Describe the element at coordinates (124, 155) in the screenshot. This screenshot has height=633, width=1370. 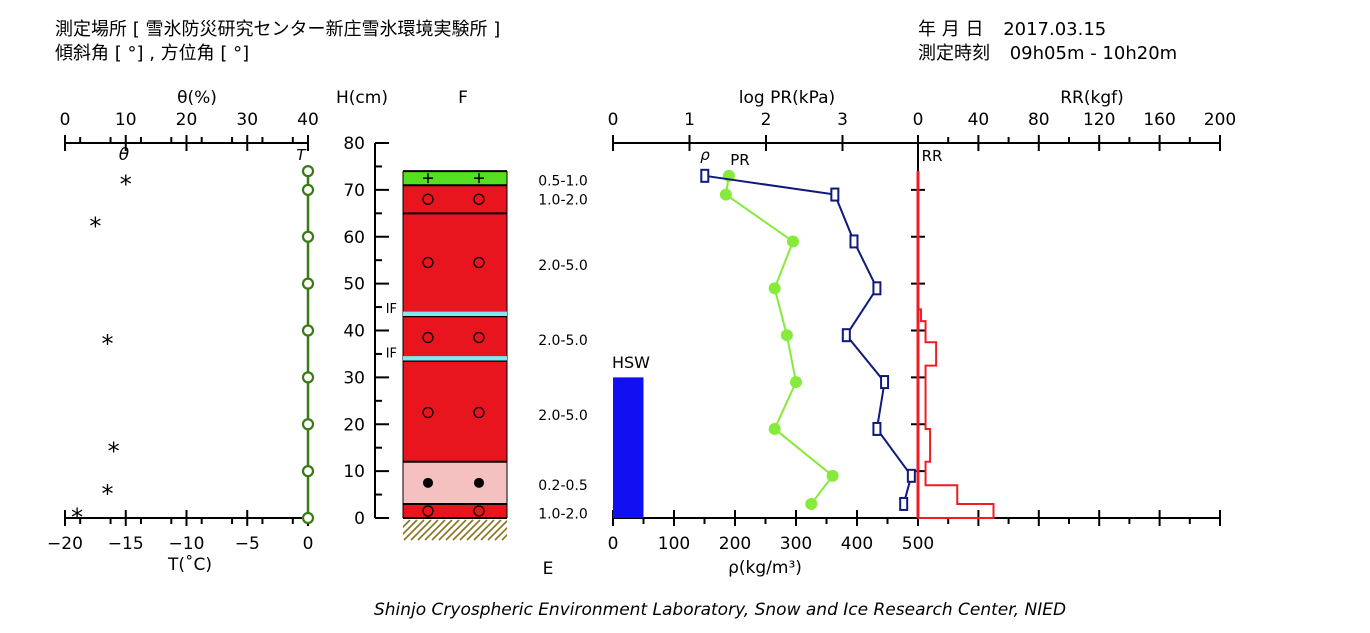
I see `theta-marker: θ` at that location.